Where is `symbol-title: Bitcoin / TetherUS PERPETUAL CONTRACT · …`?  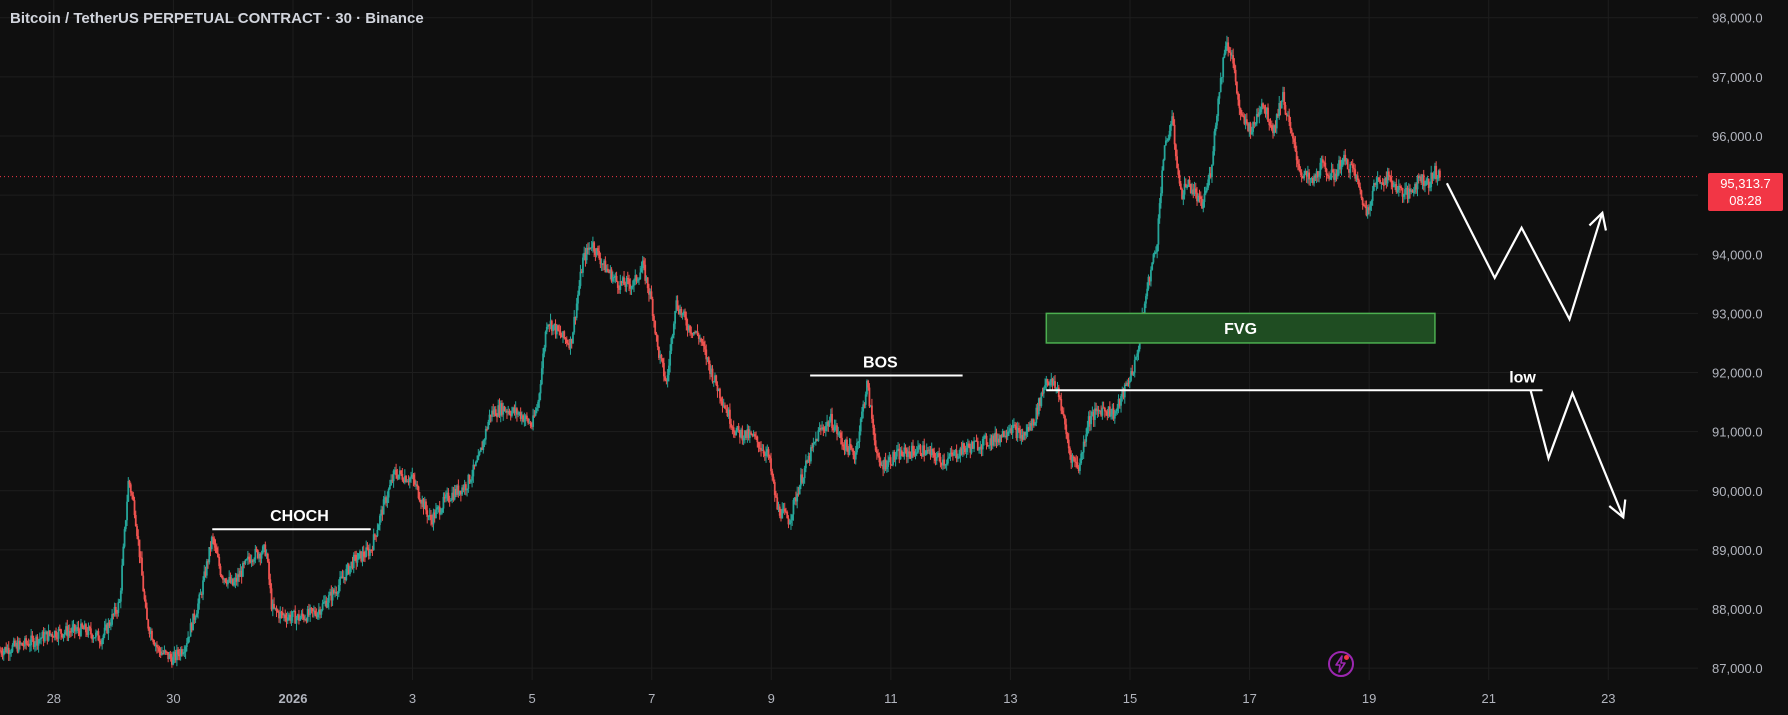
symbol-title: Bitcoin / TetherUS PERPETUAL CONTRACT · … is located at coordinates (217, 18).